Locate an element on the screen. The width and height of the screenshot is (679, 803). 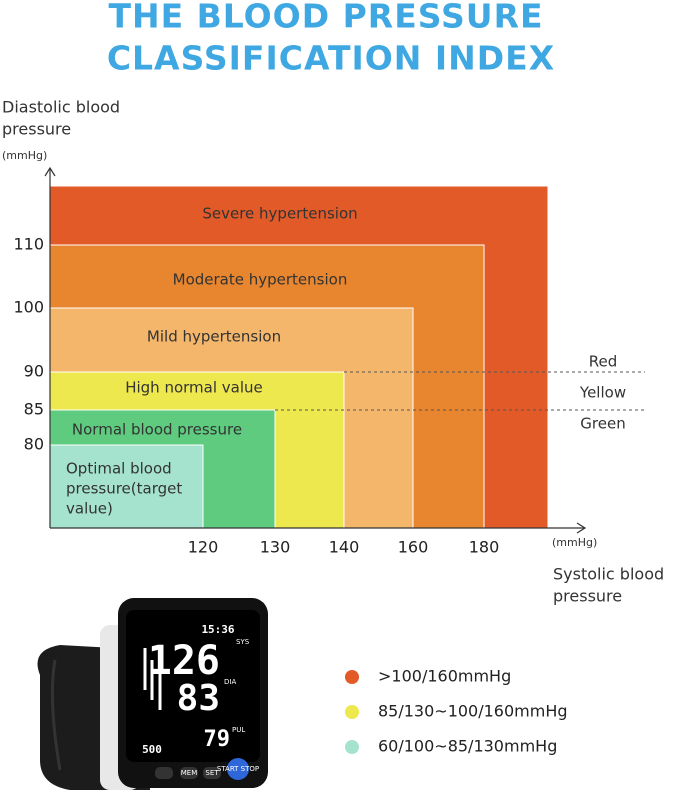
legend-label: >100/160mmHg is located at coordinates (444, 676).